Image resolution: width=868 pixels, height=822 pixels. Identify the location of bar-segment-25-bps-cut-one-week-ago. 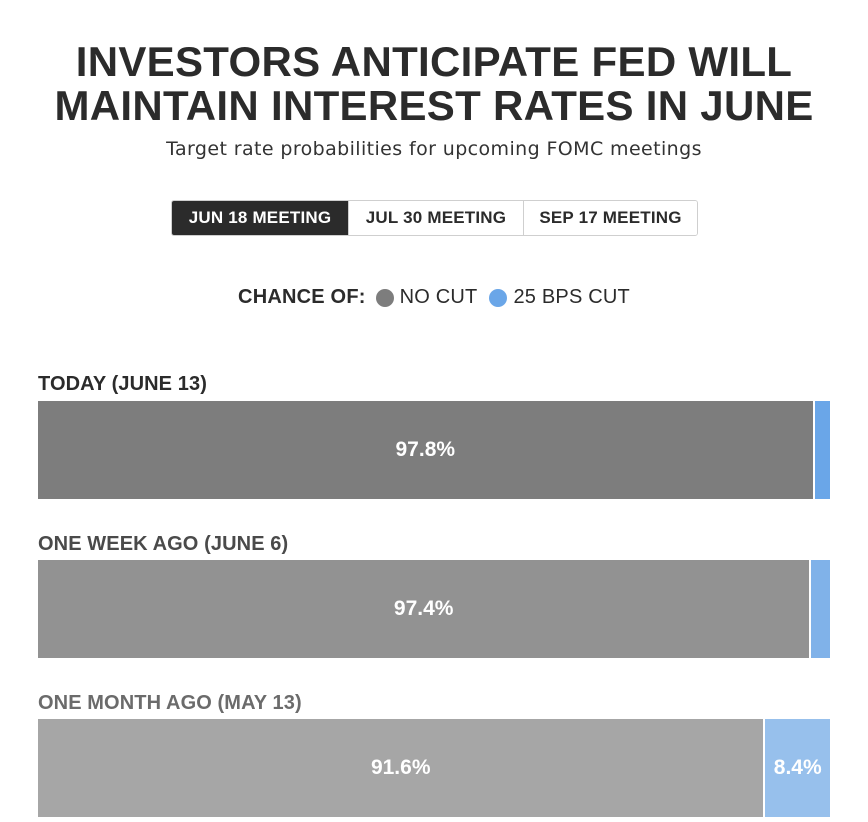
(819, 609).